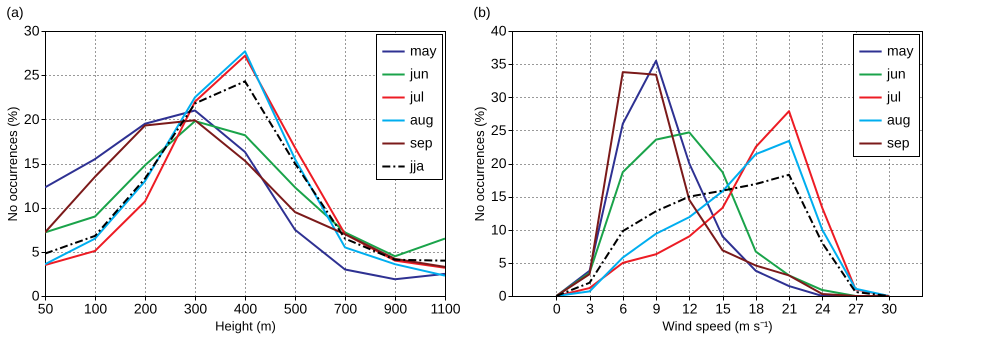 Image resolution: width=982 pixels, height=346 pixels. What do you see at coordinates (790, 308) in the screenshot?
I see `x-tick-label: 21` at bounding box center [790, 308].